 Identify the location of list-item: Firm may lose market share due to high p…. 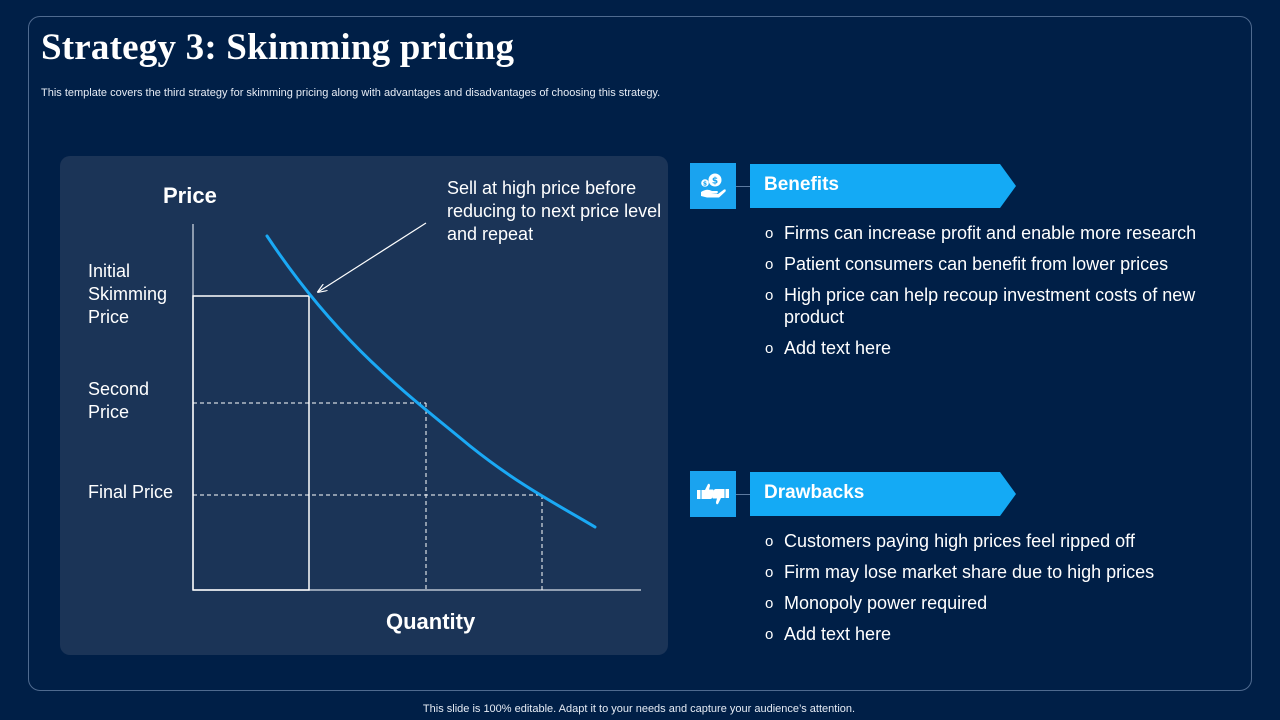
(994, 572).